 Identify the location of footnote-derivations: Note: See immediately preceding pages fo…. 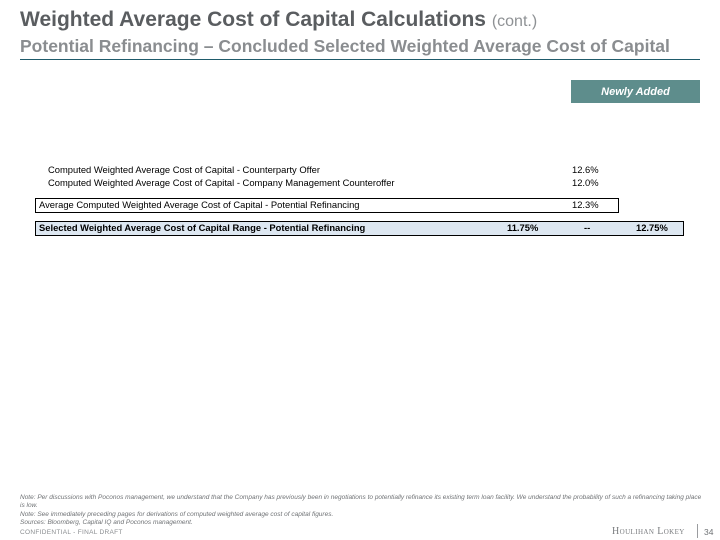
(177, 514).